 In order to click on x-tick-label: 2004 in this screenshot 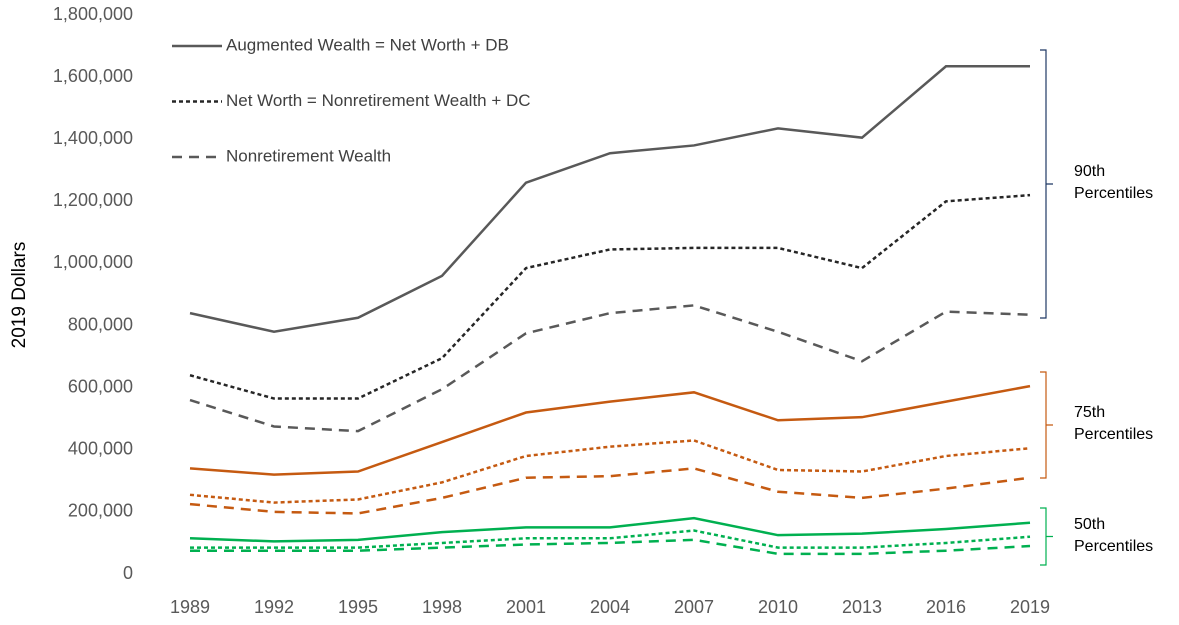, I will do `click(610, 607)`.